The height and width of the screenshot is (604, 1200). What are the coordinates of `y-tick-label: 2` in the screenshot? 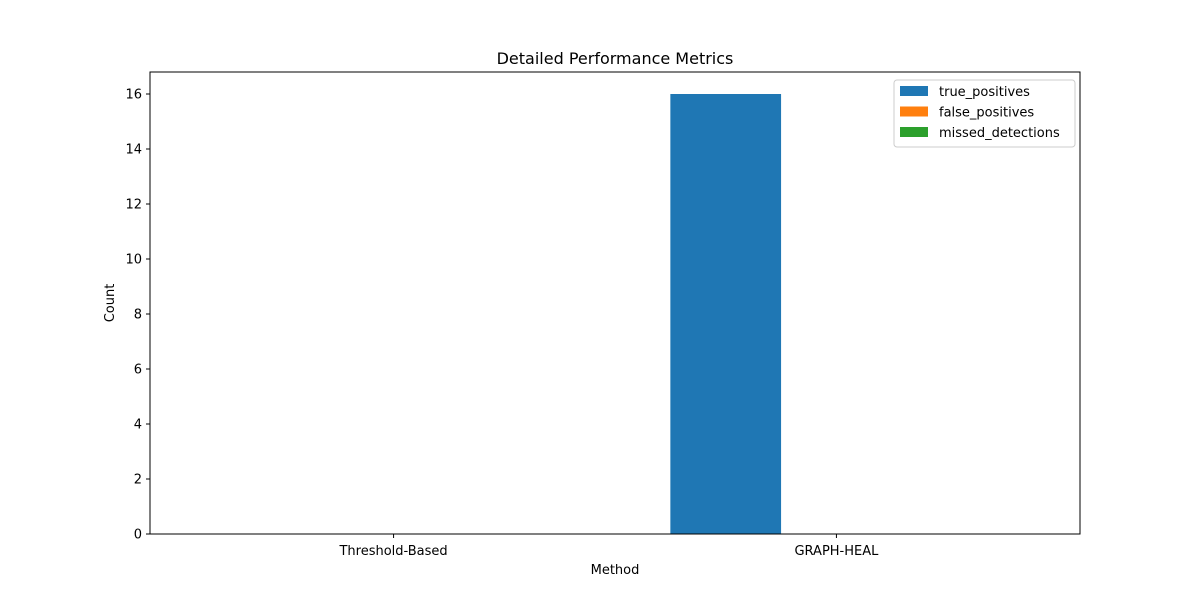 It's located at (138, 480).